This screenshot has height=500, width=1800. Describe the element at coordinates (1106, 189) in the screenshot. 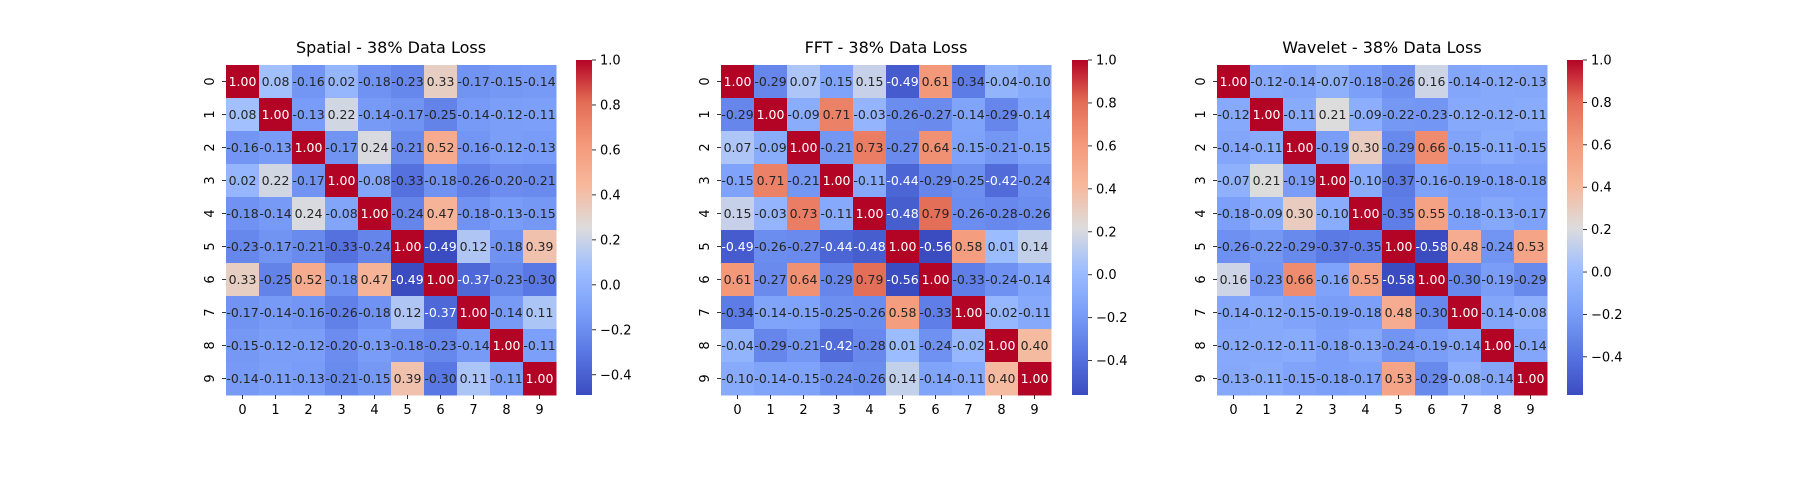

I see `colorbar-tick-label: 0.4` at that location.